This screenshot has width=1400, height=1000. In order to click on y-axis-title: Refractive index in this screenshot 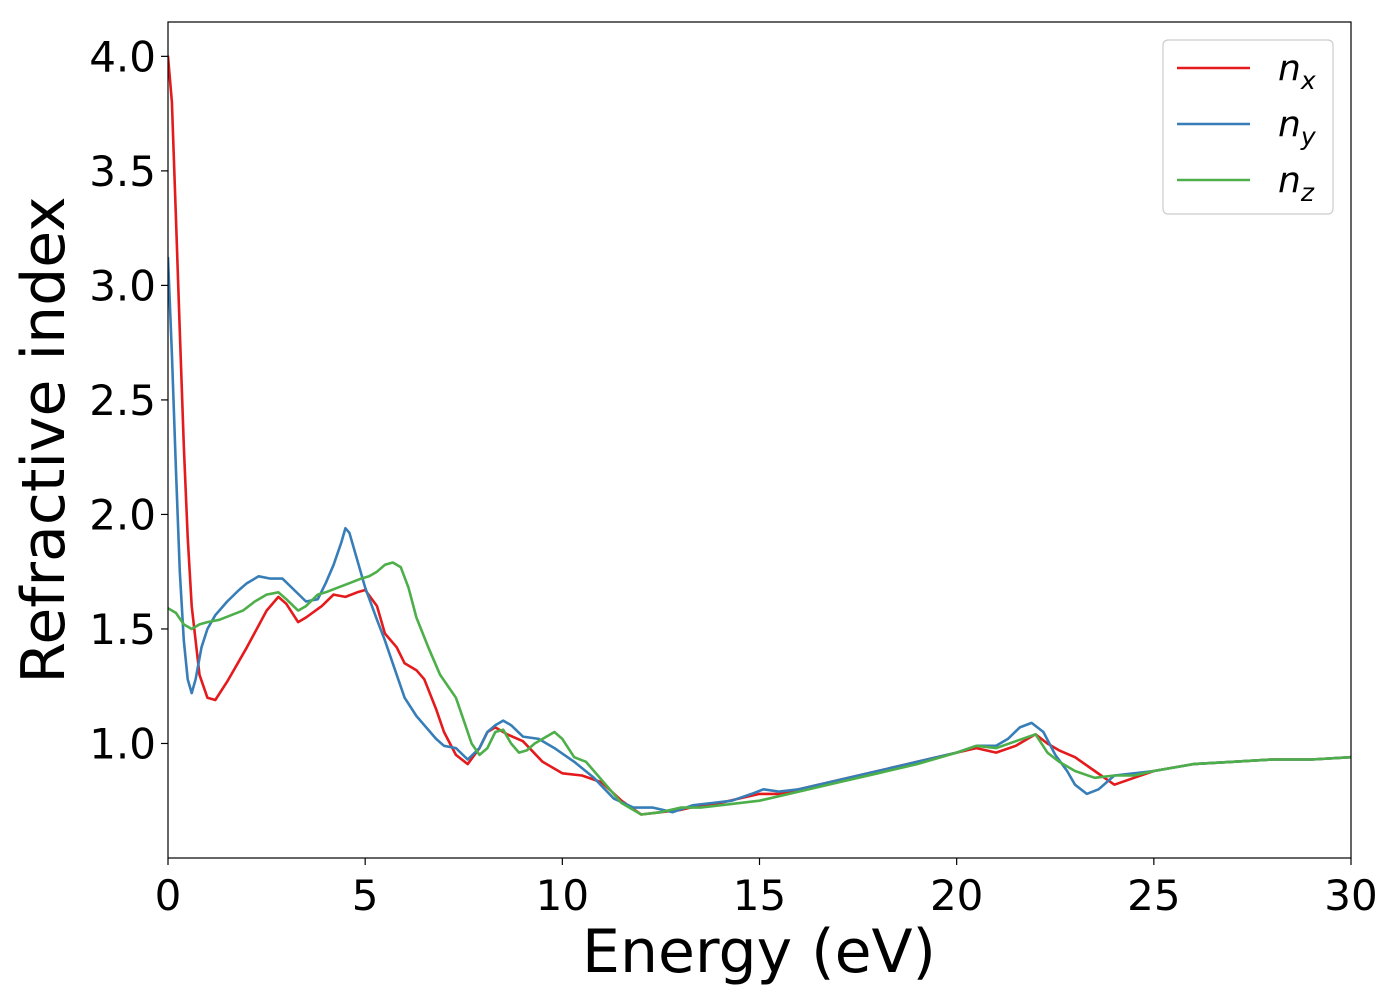, I will do `click(44, 439)`.